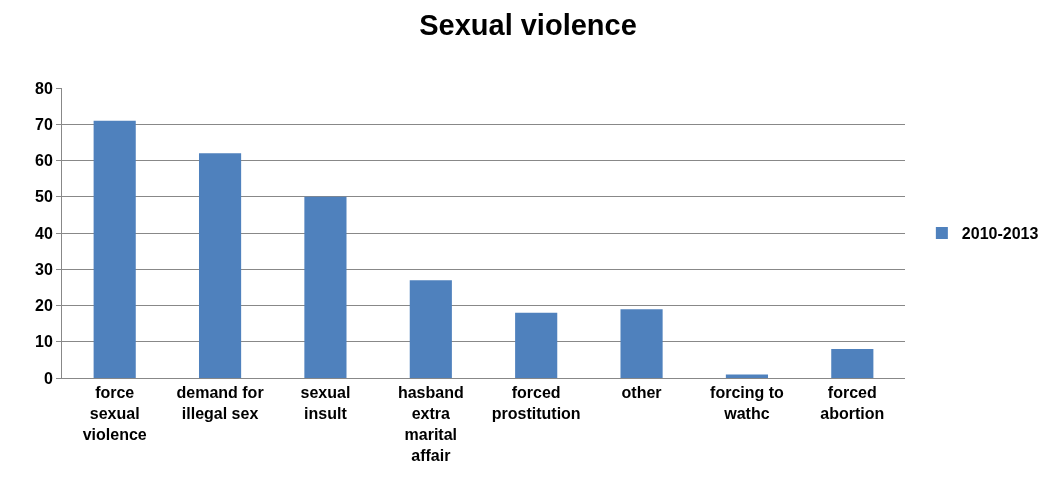  I want to click on y-tick-label: 70, so click(44, 124).